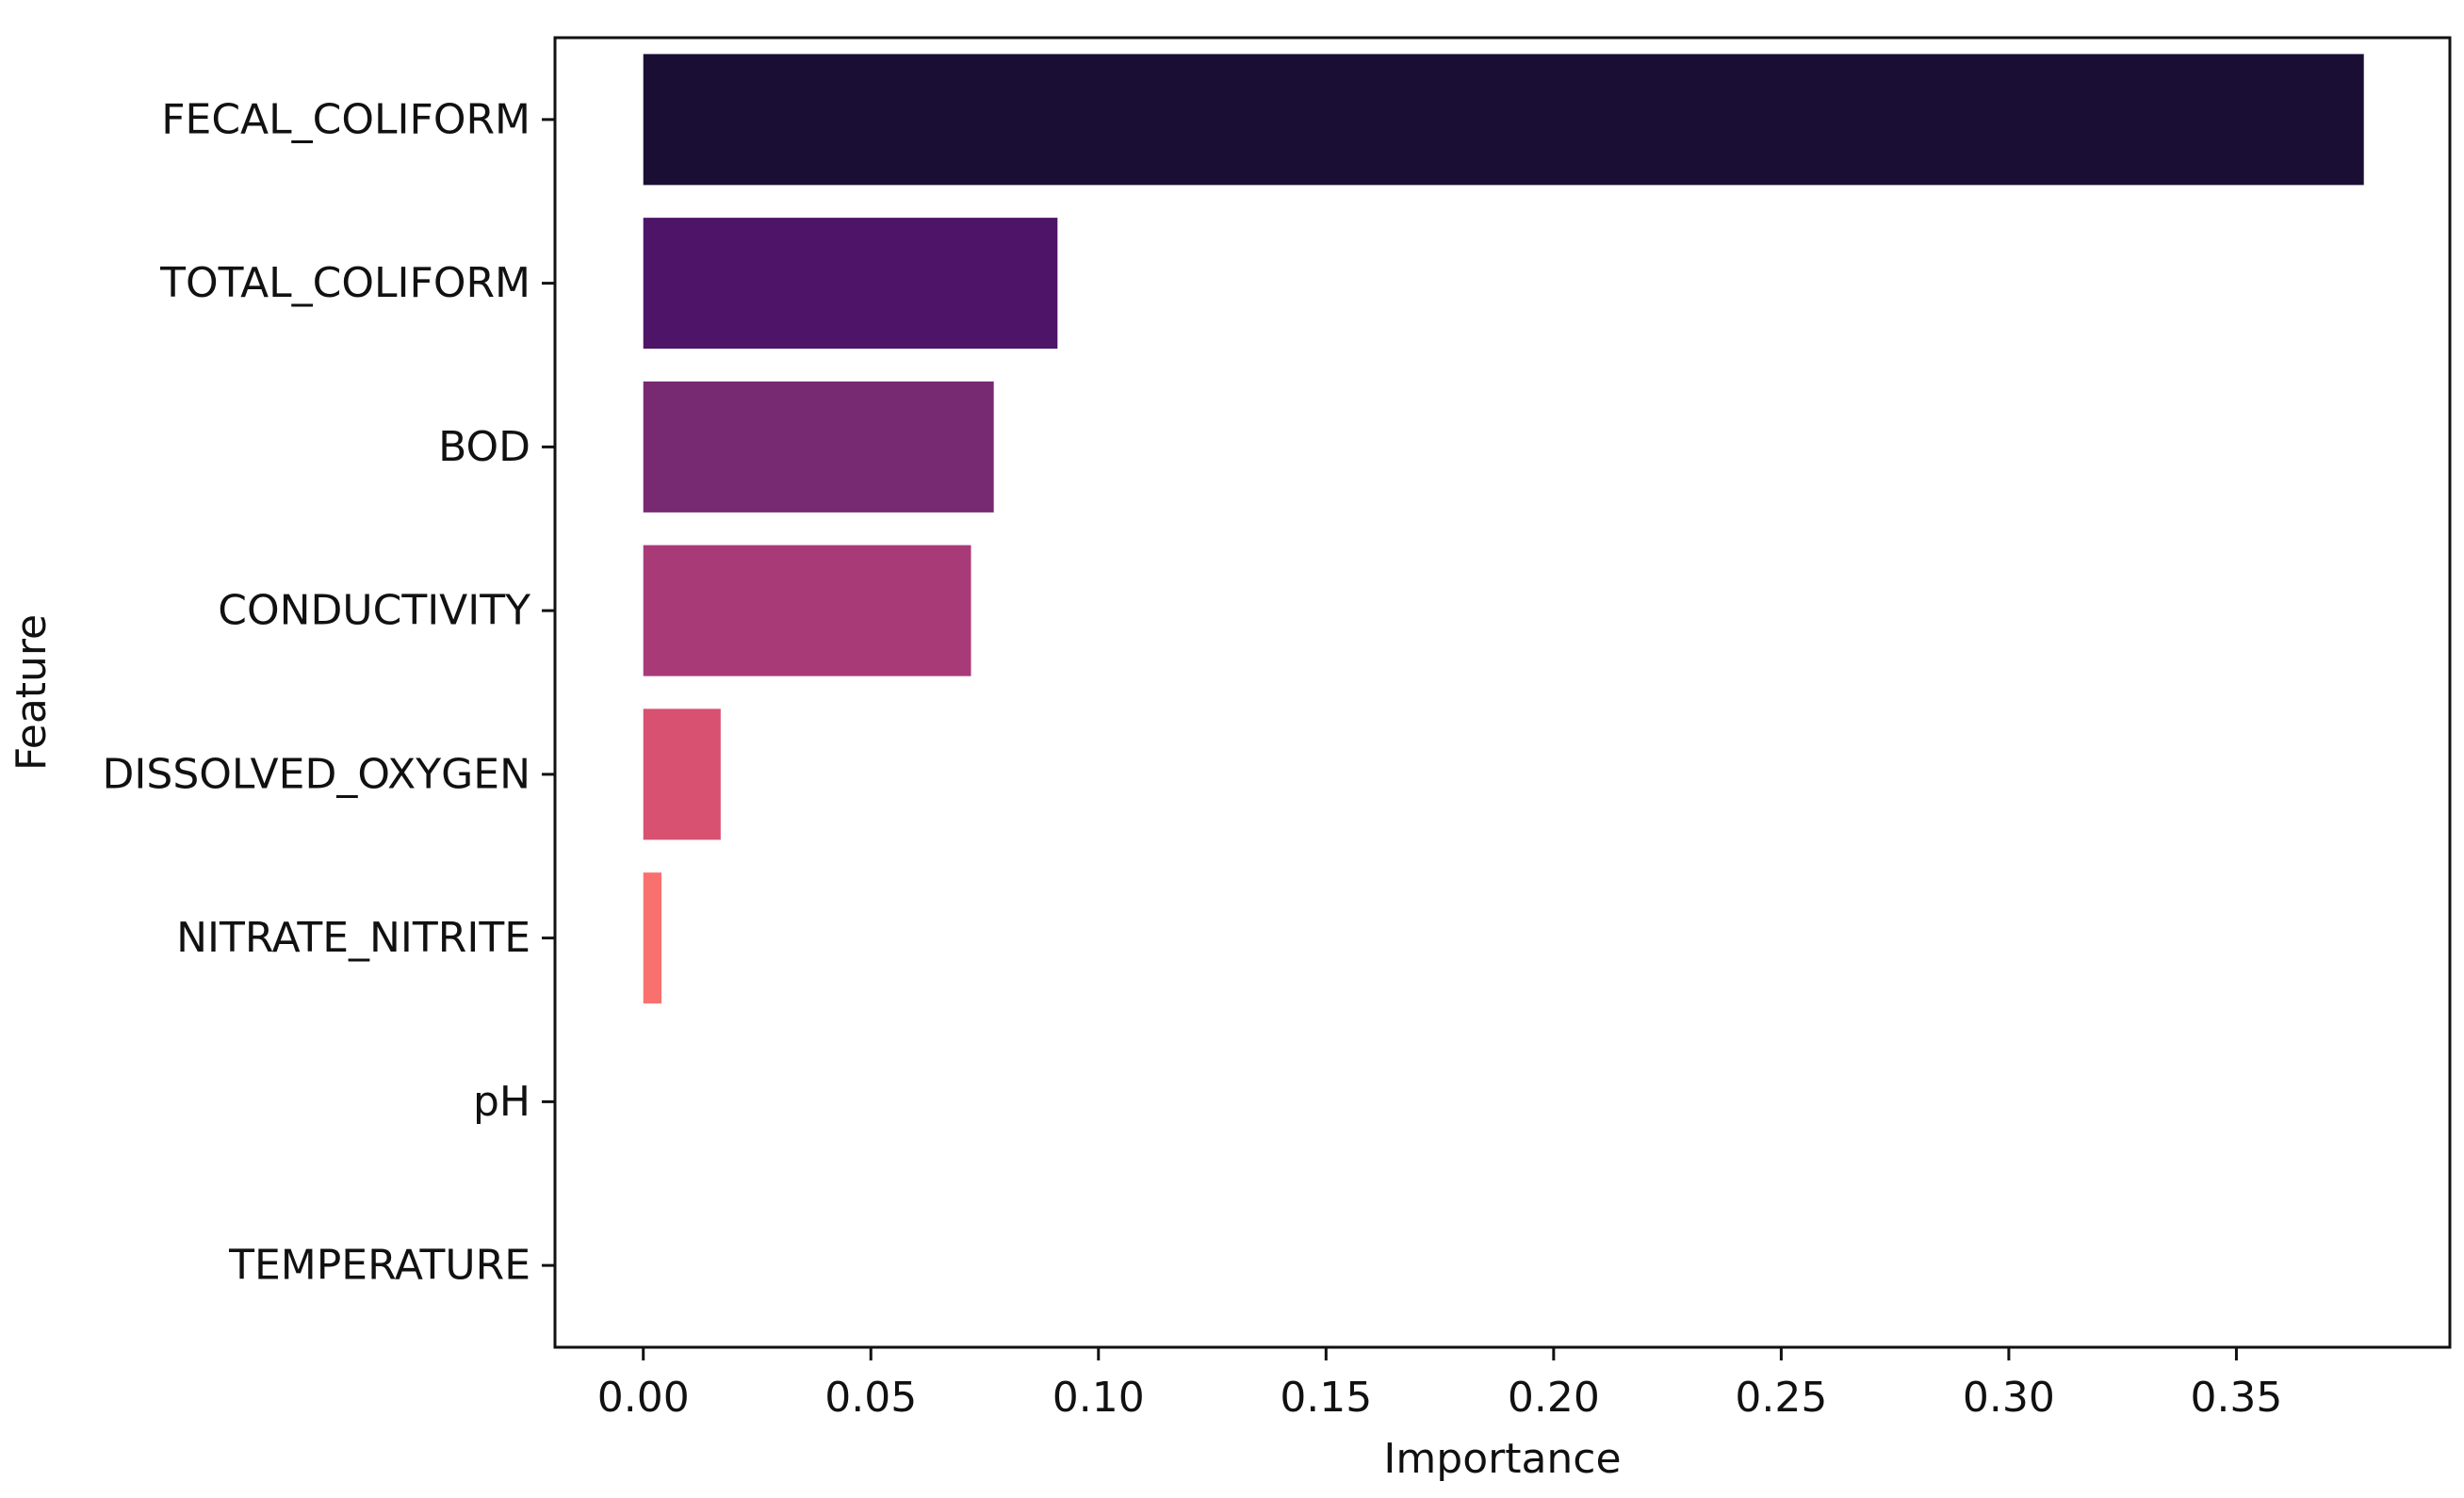 Image resolution: width=2464 pixels, height=1498 pixels. I want to click on y-tick-label: TEMPERATURE, so click(379, 1266).